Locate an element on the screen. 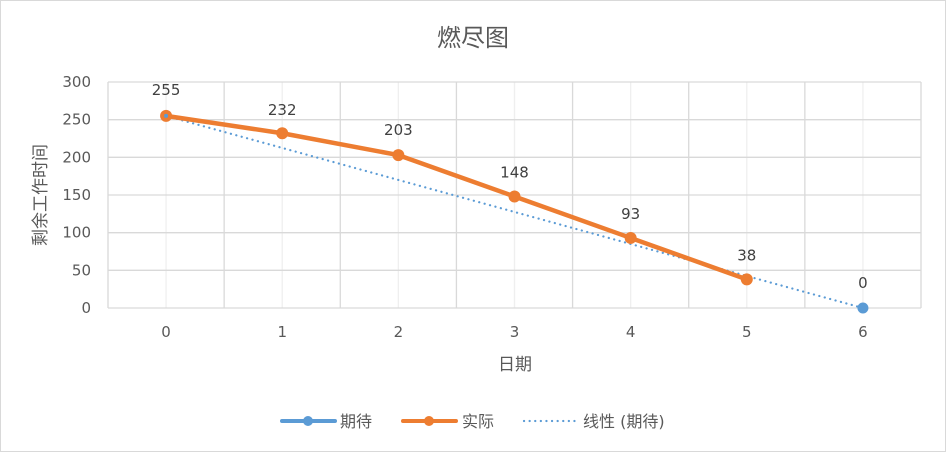  y-axis-ticks: 0 50 100 150 200 250 300 is located at coordinates (76, 195).